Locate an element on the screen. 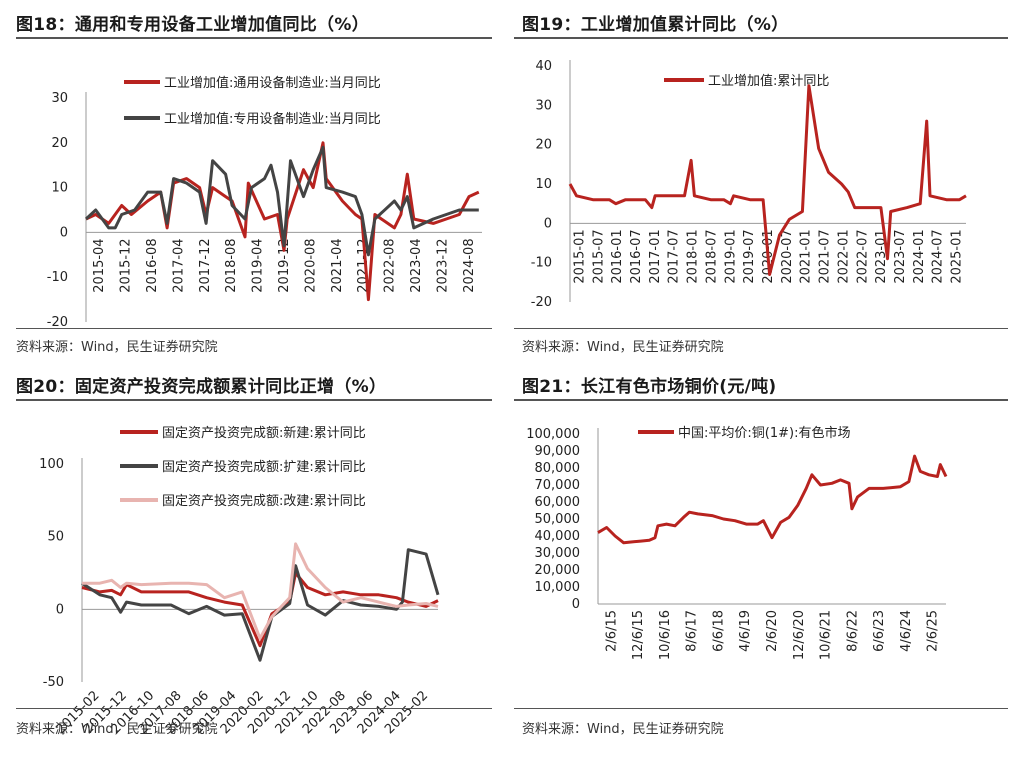 This screenshot has height=774, width=1022. x-tick-label: 2015-12 is located at coordinates (126, 265).